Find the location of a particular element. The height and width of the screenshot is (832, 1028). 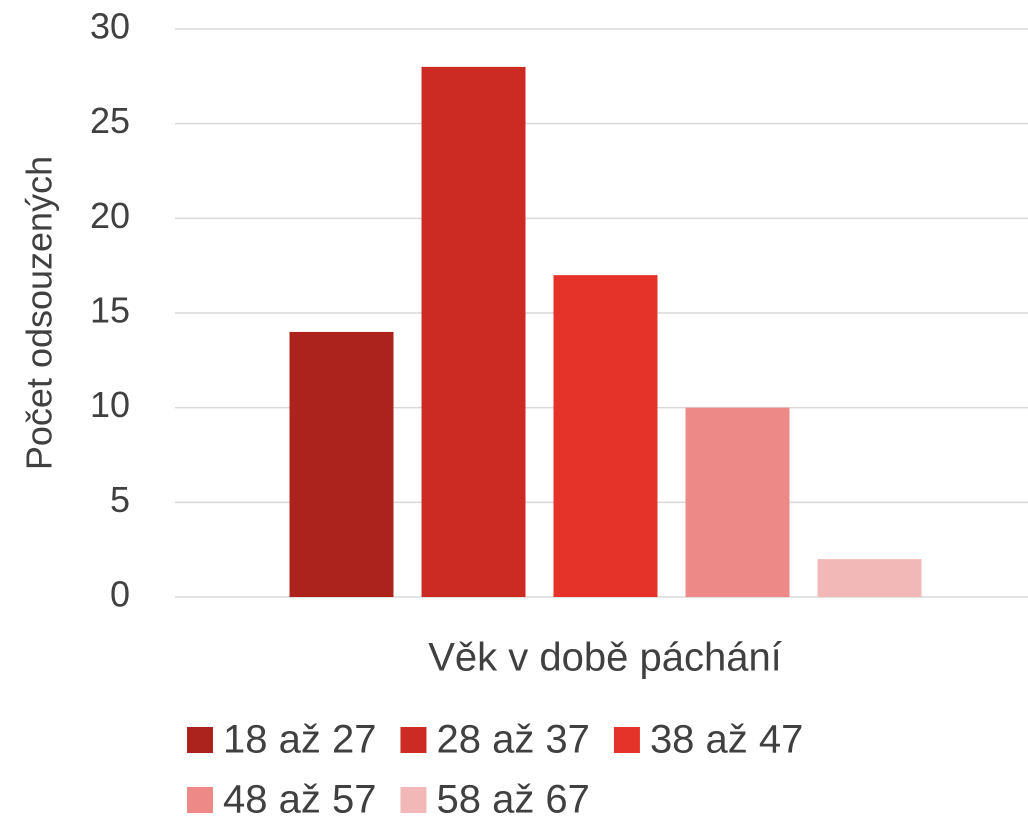

y-axis-title: Počet odsouzených is located at coordinates (39, 313).